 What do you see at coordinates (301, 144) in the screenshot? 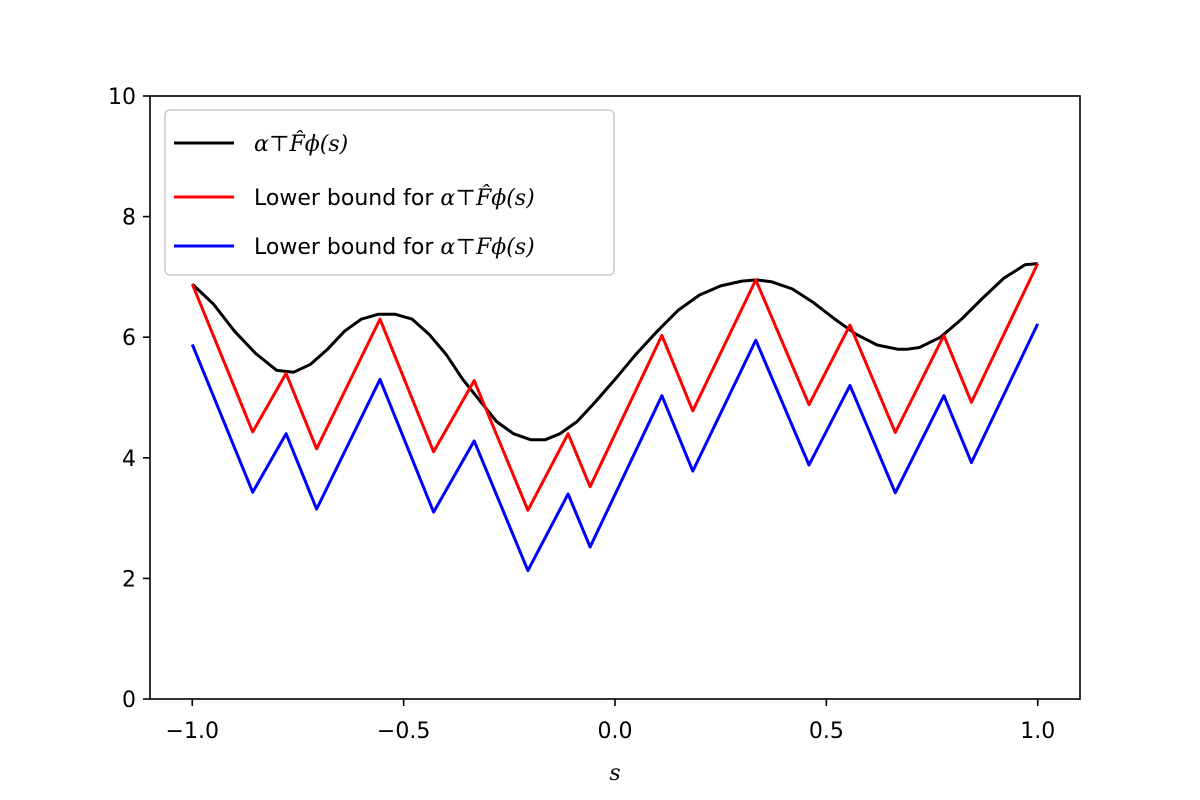
I see `legend-label: α⊤F̂ϕ(s)` at bounding box center [301, 144].